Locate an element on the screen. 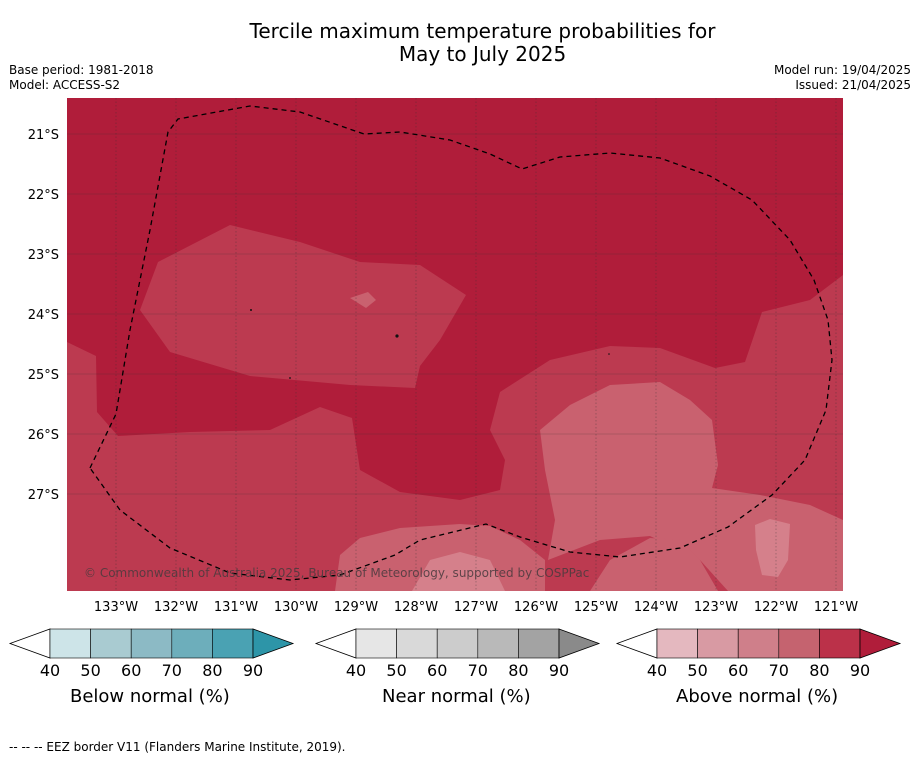 This screenshot has height=758, width=919. region-above-60-70-south2 is located at coordinates (654, 564).